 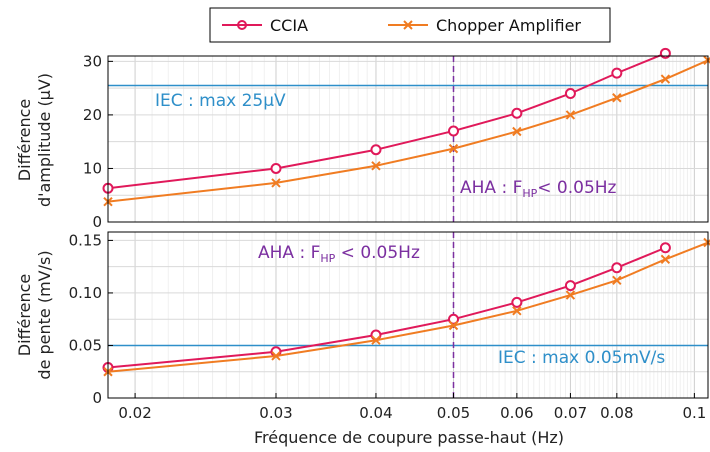 I want to click on legend-marker-ccia, so click(x=242, y=25).